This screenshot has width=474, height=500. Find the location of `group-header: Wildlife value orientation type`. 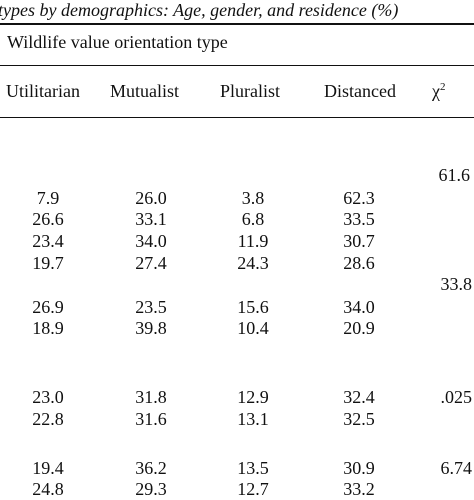

group-header: Wildlife value orientation type is located at coordinates (117, 42).